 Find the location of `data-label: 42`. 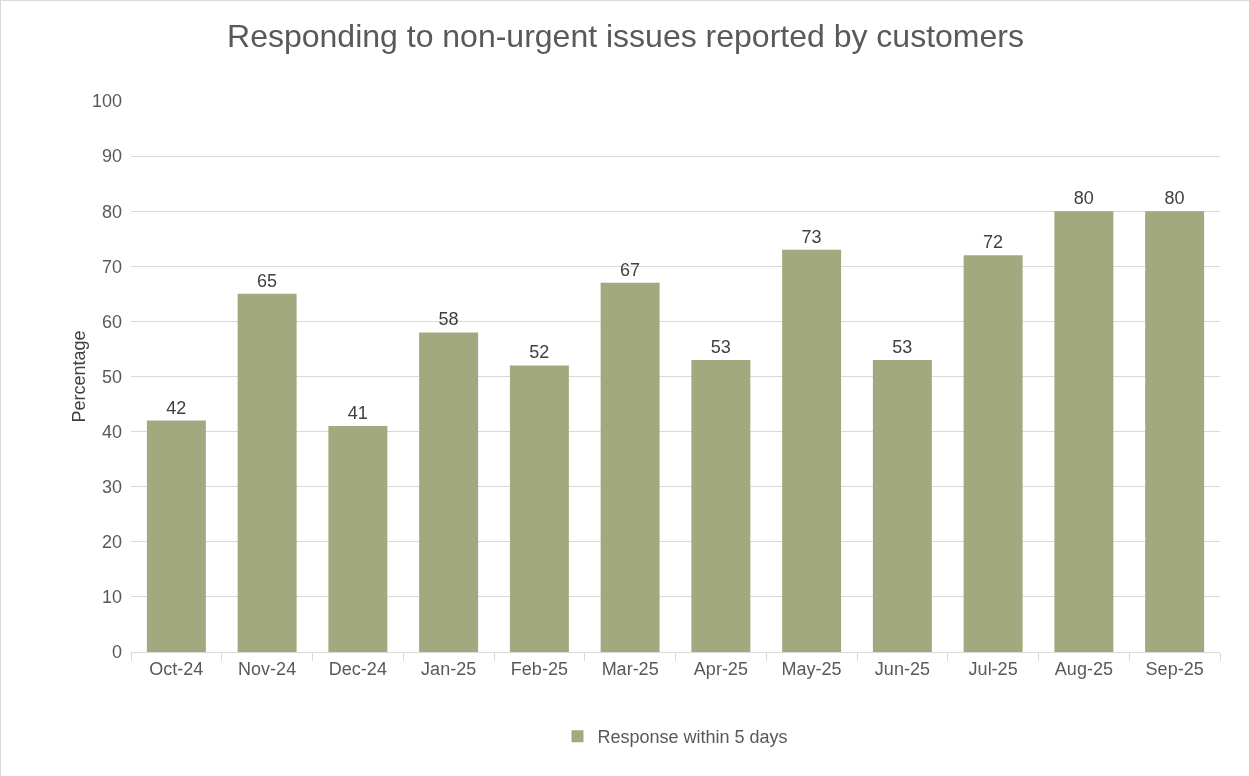

data-label: 42 is located at coordinates (176, 407).